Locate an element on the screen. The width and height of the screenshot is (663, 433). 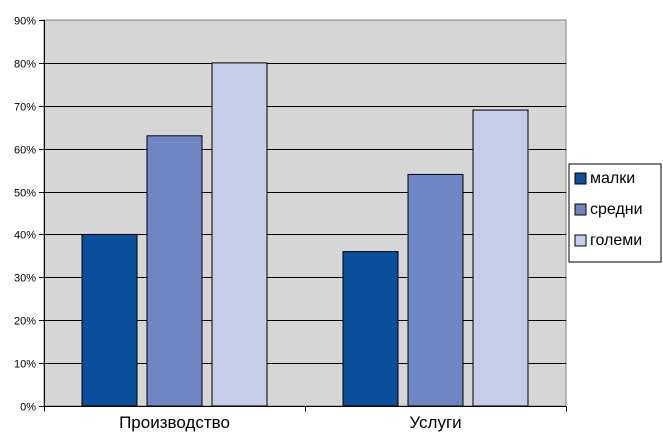
bar-средни-Услуги is located at coordinates (435, 290).